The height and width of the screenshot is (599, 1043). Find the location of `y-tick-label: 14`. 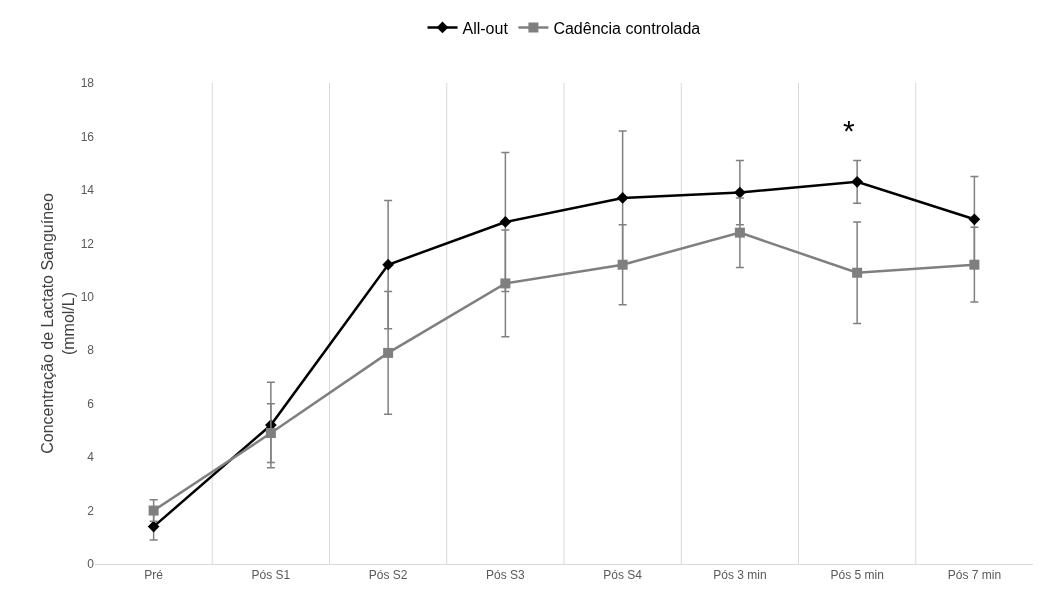

y-tick-label: 14 is located at coordinates (87, 190).